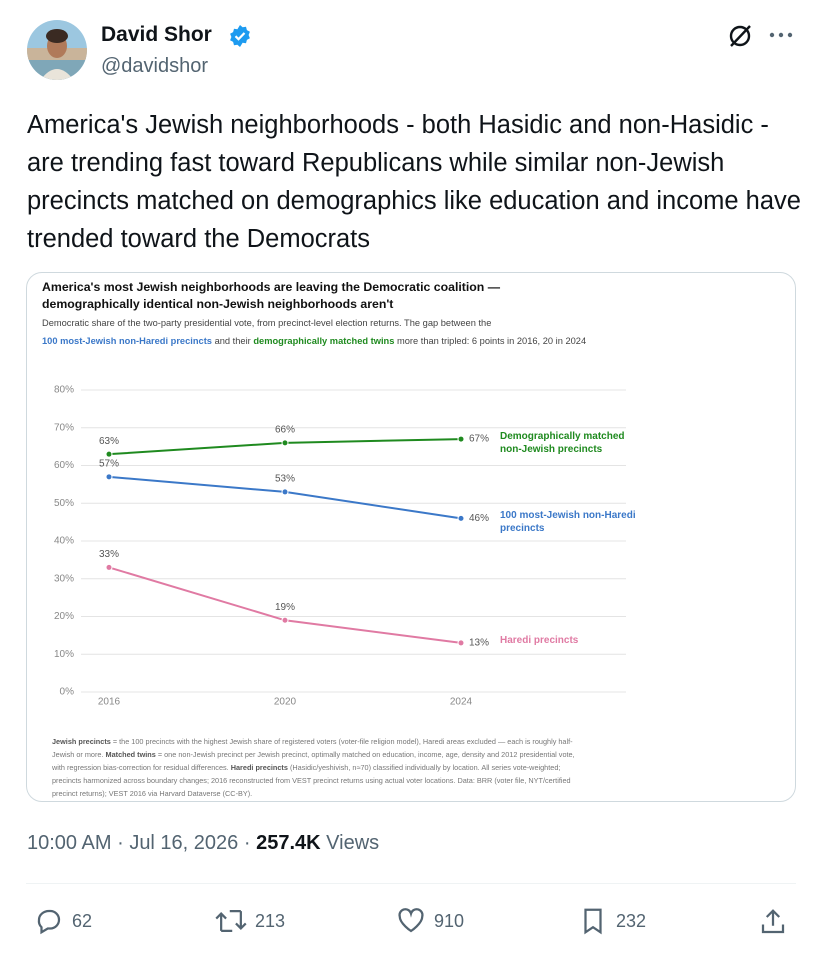 The width and height of the screenshot is (822, 953). I want to click on bookmark-icon, so click(593, 921).